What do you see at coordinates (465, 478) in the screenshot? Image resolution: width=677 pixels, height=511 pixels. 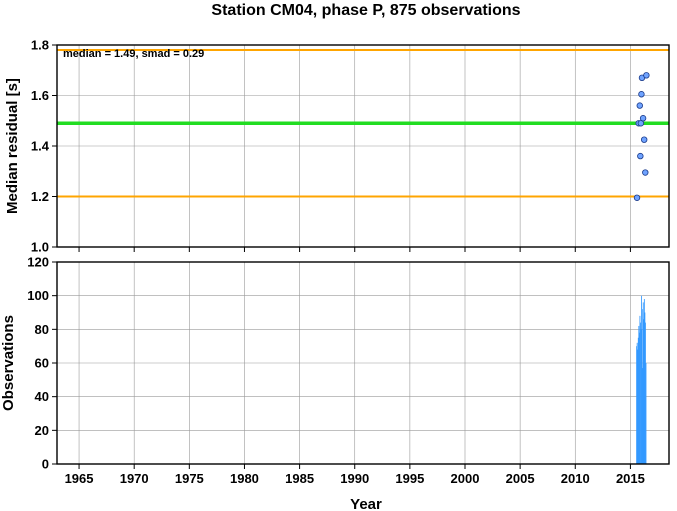 I see `x-tick-label: 2000` at bounding box center [465, 478].